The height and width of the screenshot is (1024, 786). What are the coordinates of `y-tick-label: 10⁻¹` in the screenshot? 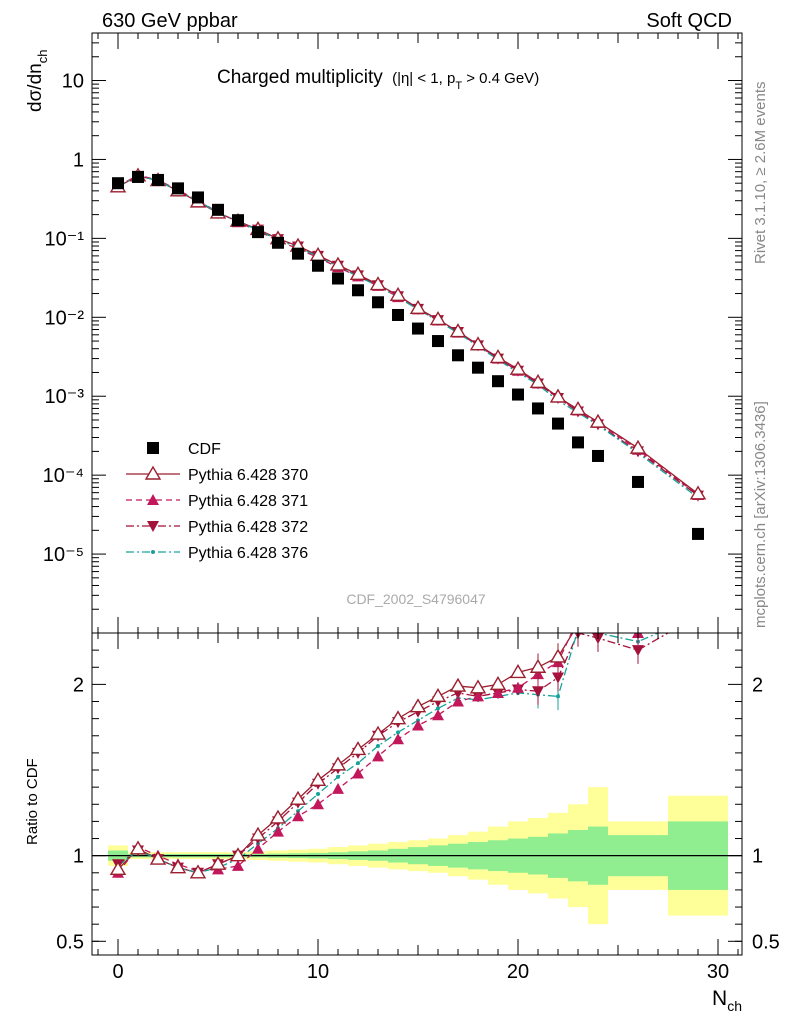 It's located at (65, 239).